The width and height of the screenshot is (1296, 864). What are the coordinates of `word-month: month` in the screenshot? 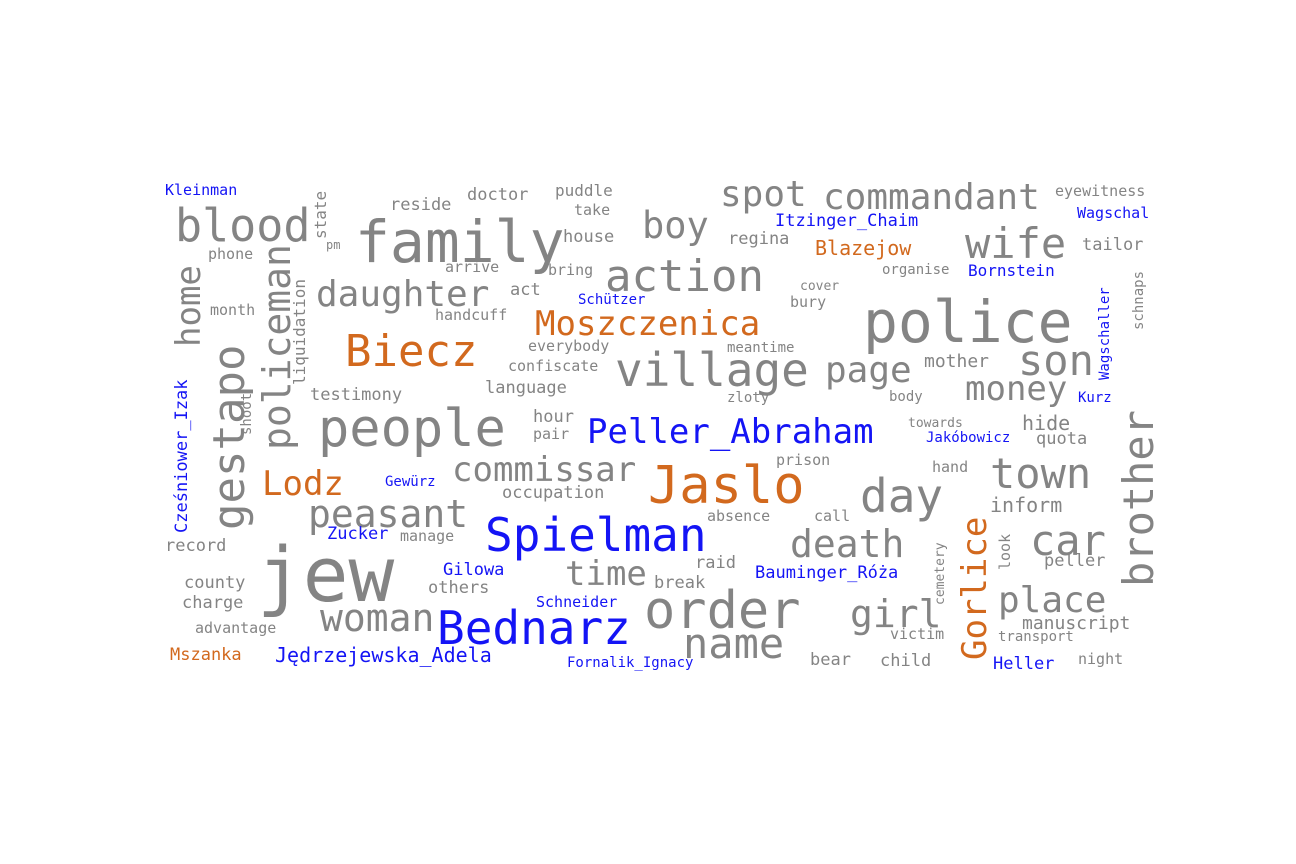 It's located at (233, 310).